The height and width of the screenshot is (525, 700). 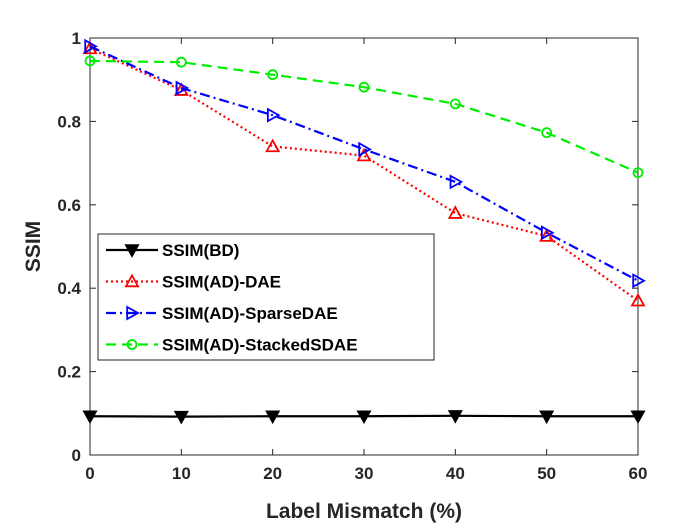 I want to click on x-tick-label: 10, so click(x=181, y=473).